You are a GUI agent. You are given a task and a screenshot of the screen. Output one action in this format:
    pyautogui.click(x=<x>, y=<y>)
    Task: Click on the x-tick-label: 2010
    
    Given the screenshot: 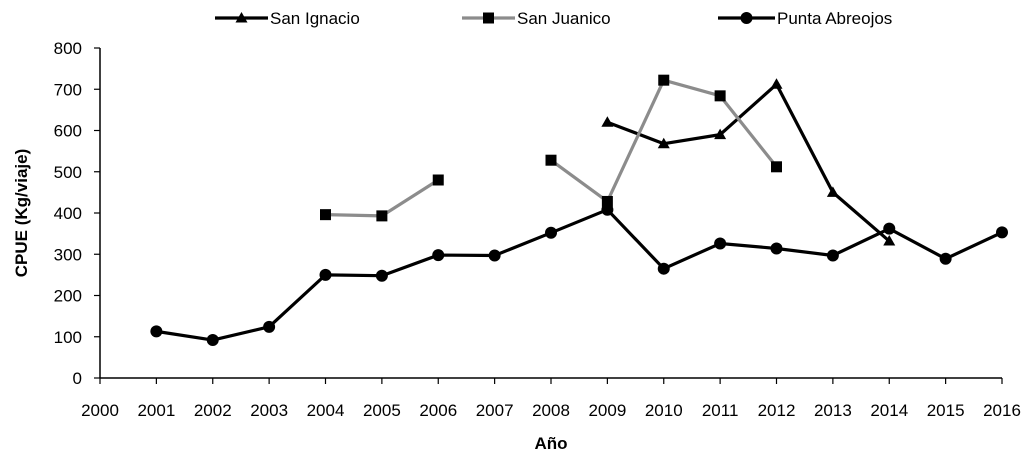 What is the action you would take?
    pyautogui.click(x=664, y=410)
    